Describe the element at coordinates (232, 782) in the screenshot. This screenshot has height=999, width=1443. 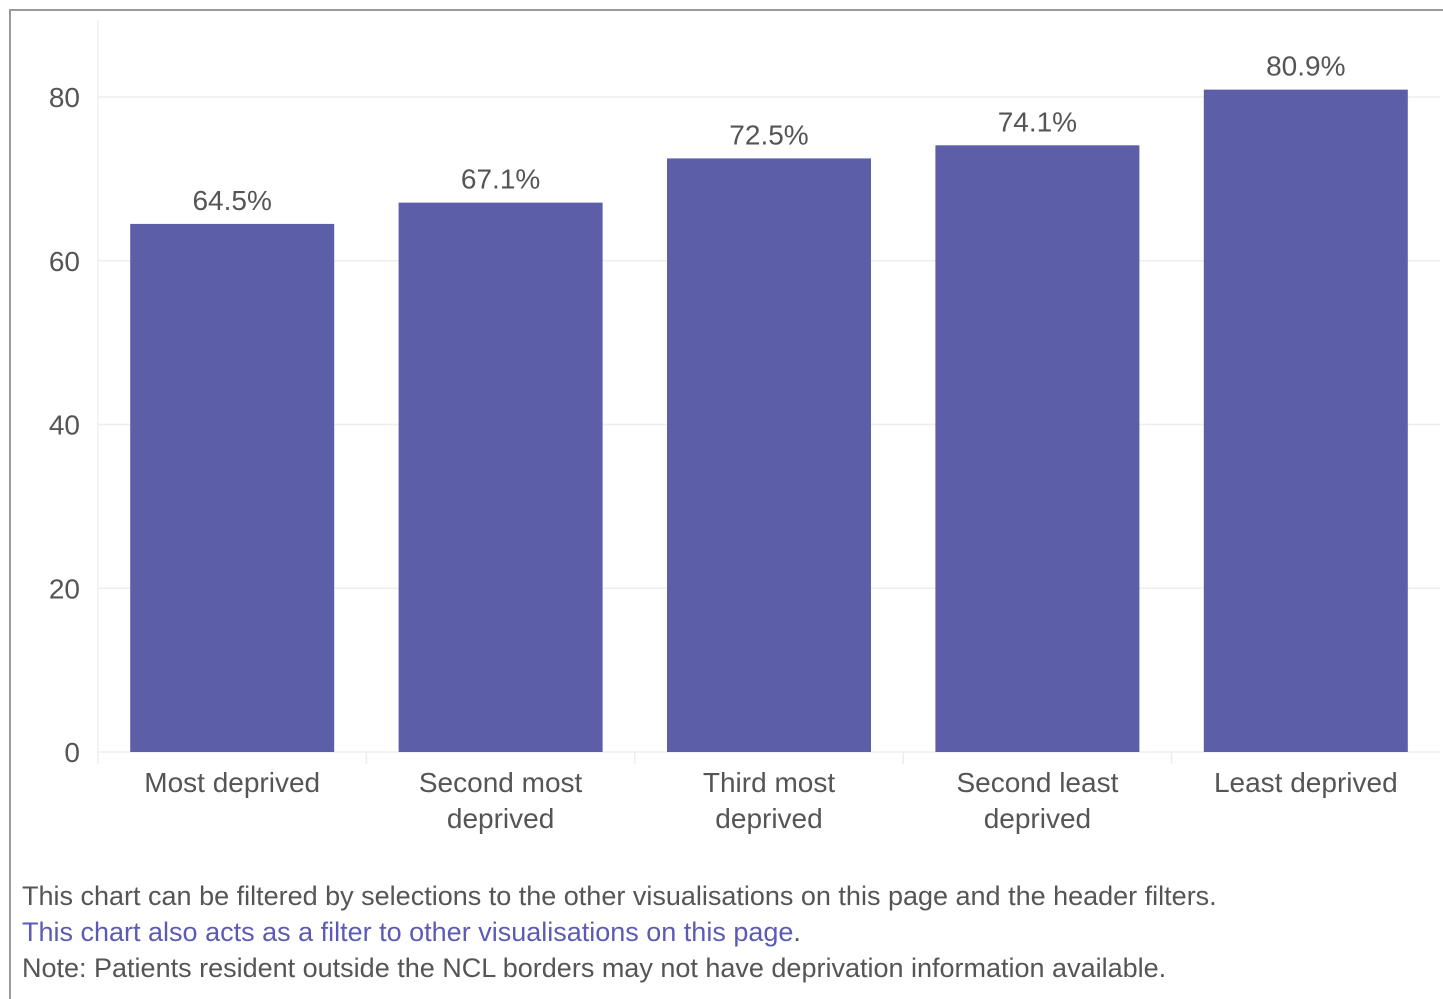
I see `x-tick-label: Most deprived` at that location.